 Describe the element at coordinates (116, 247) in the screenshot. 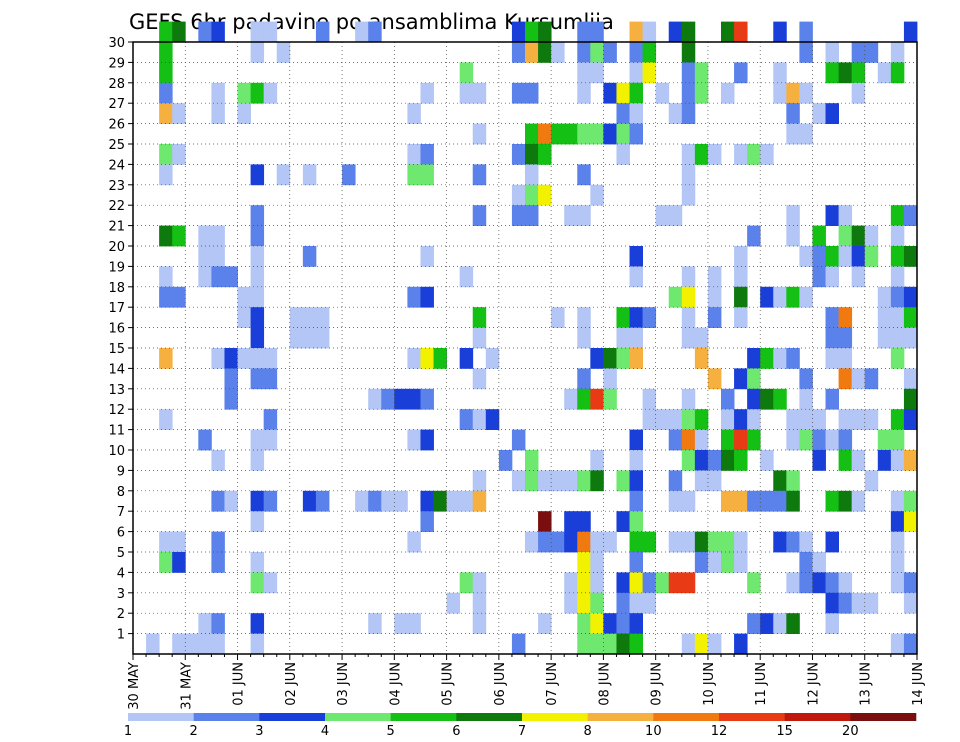

I see `y-tick-label: 20` at that location.